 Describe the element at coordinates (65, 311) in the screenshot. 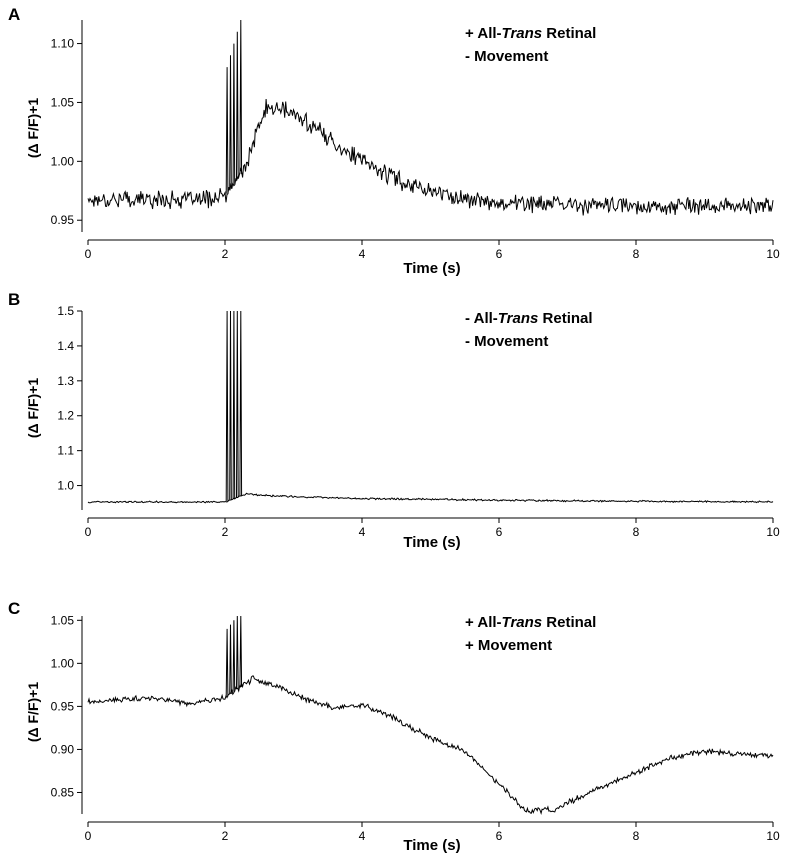

I see `panel-b-y-tick-label: 1.5` at that location.